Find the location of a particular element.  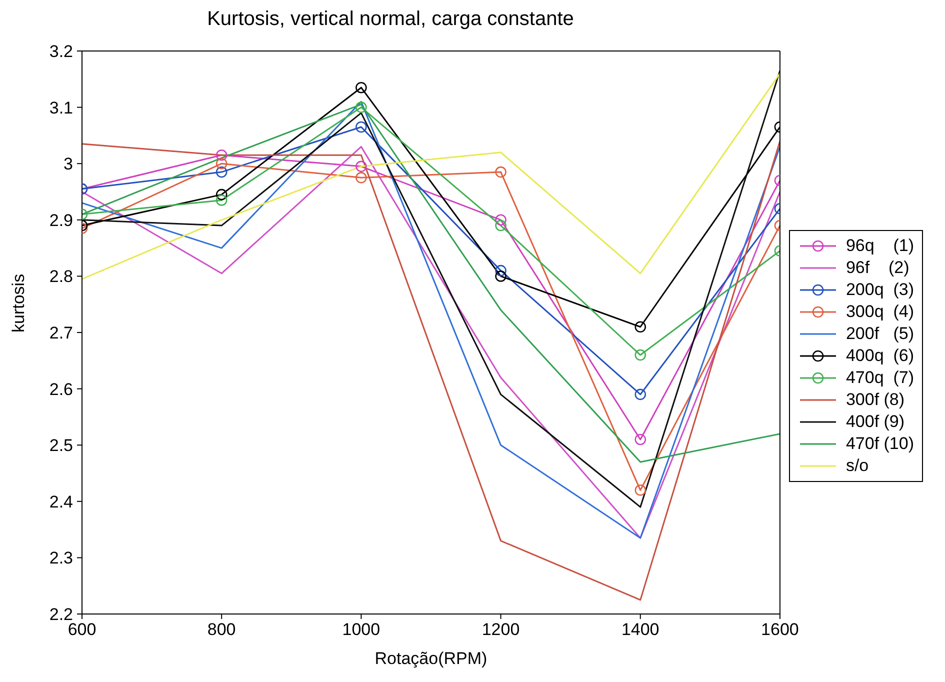

legend-label: 300f (8) is located at coordinates (875, 400).